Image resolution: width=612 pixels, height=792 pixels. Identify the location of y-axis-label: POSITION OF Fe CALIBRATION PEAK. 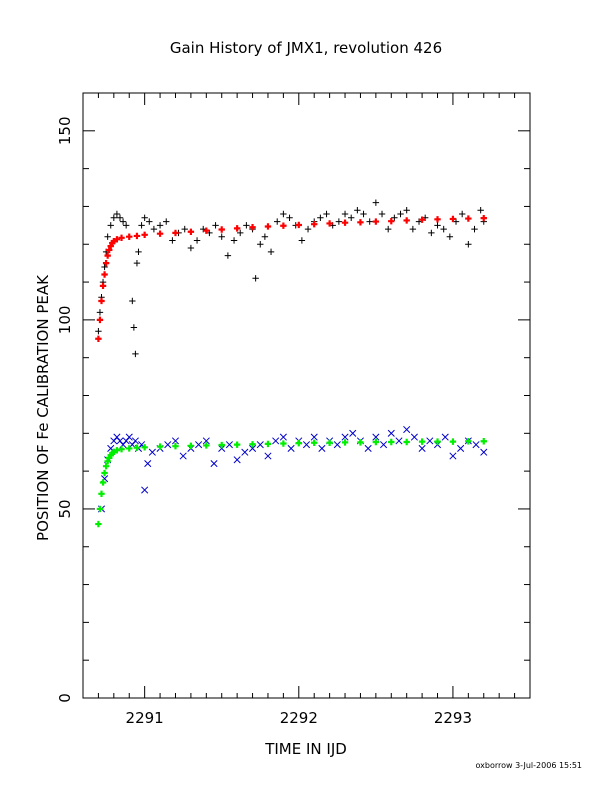
(43, 407).